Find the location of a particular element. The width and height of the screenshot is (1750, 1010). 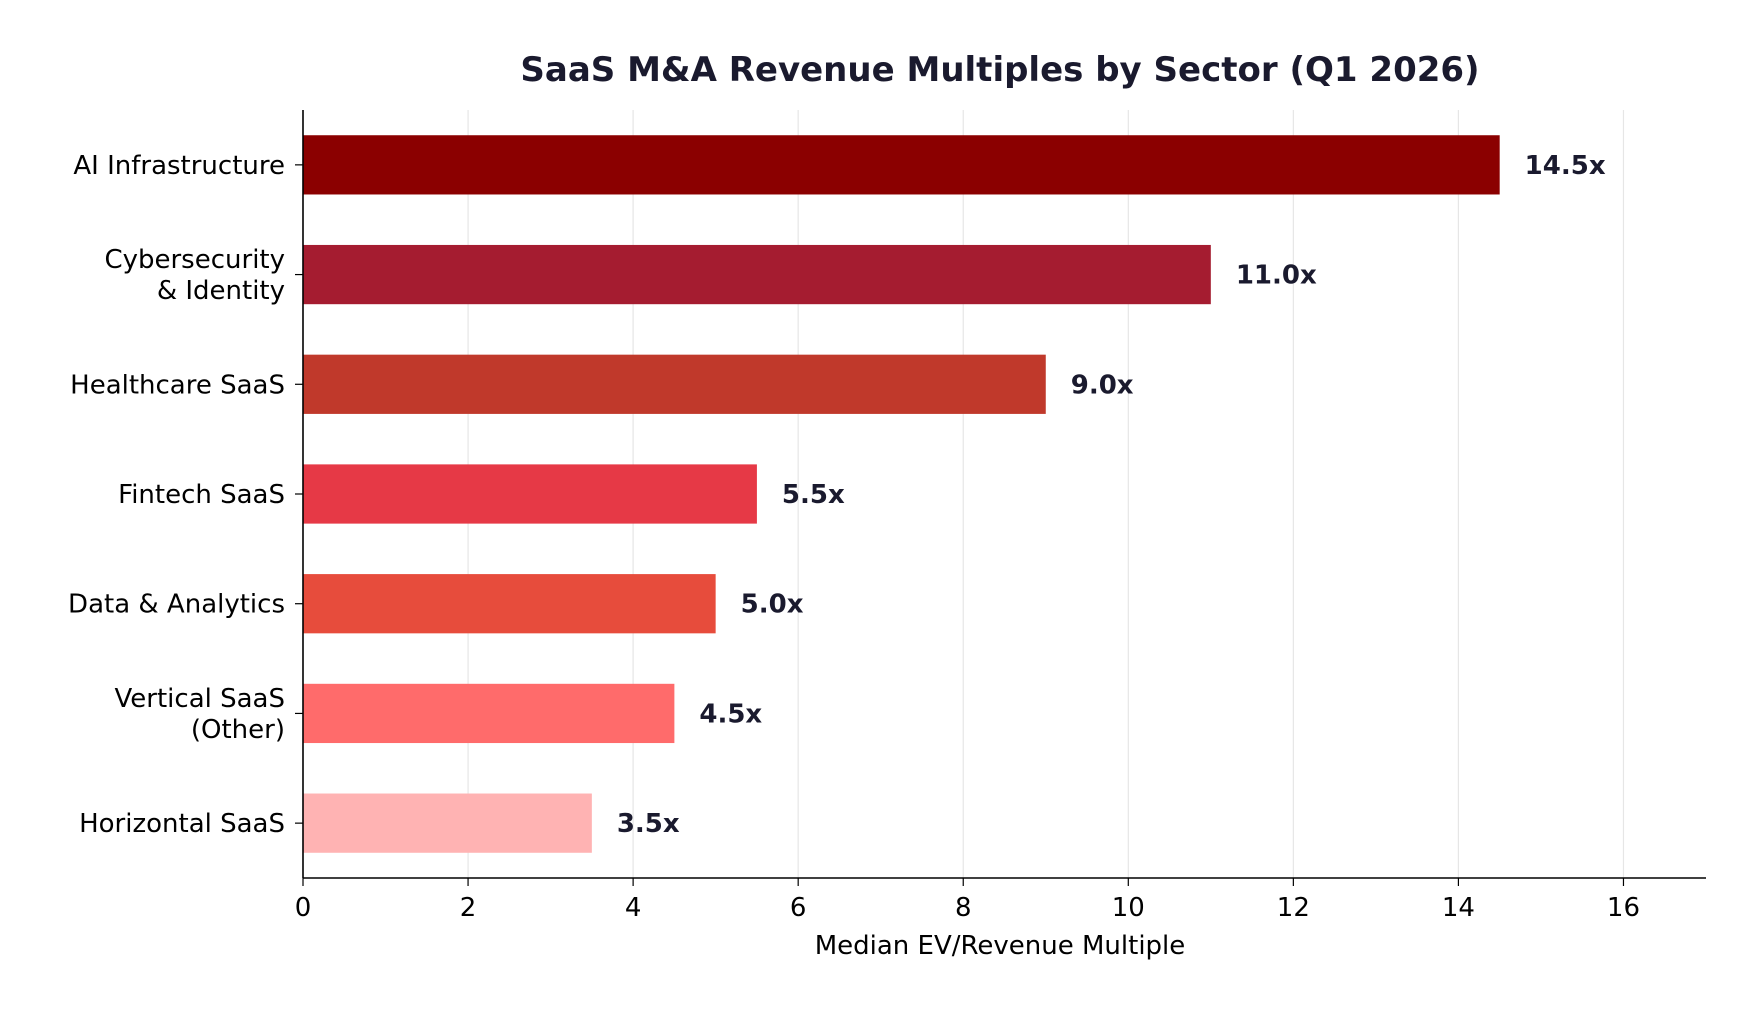

x-tick-label: 14 is located at coordinates (1458, 908).